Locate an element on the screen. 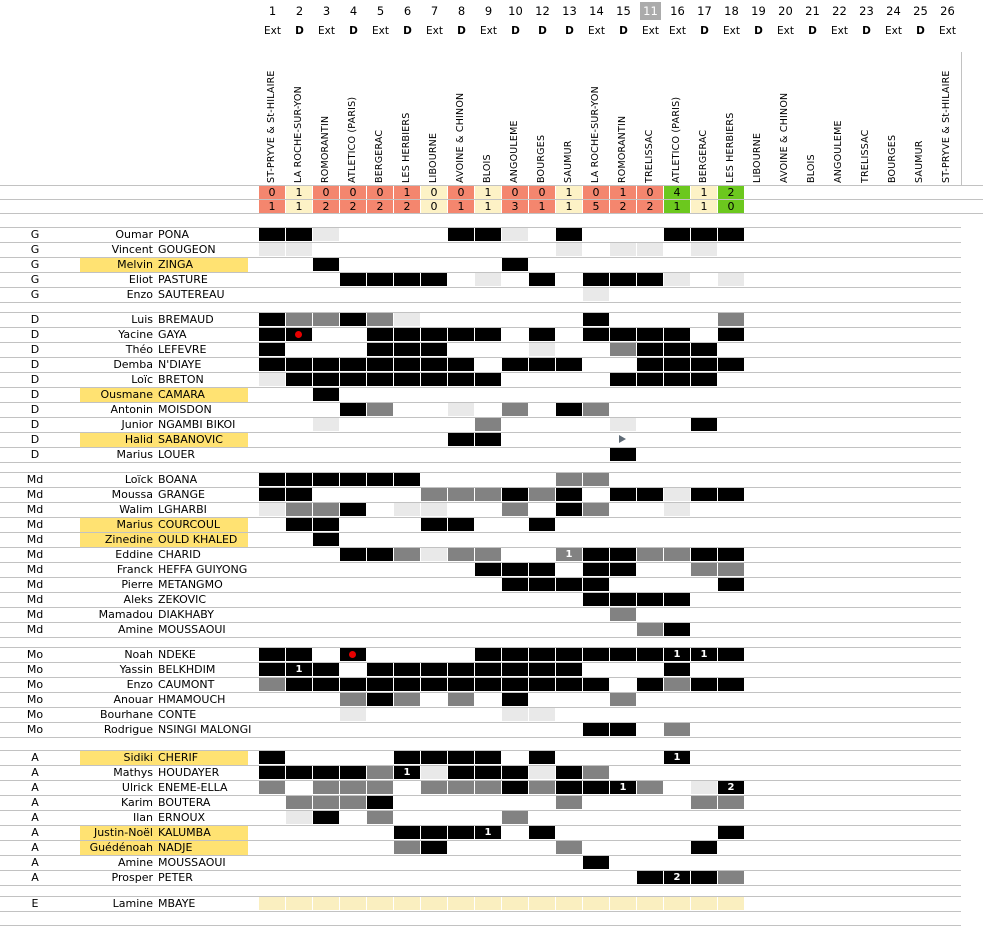 The height and width of the screenshot is (941, 983). player-first-name: Lamine is located at coordinates (132, 903).